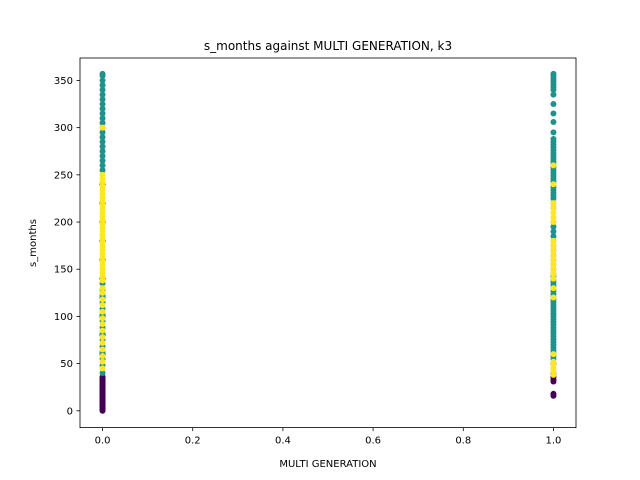 The height and width of the screenshot is (480, 640). Describe the element at coordinates (463, 441) in the screenshot. I see `x-tick-label: 0.8` at that location.